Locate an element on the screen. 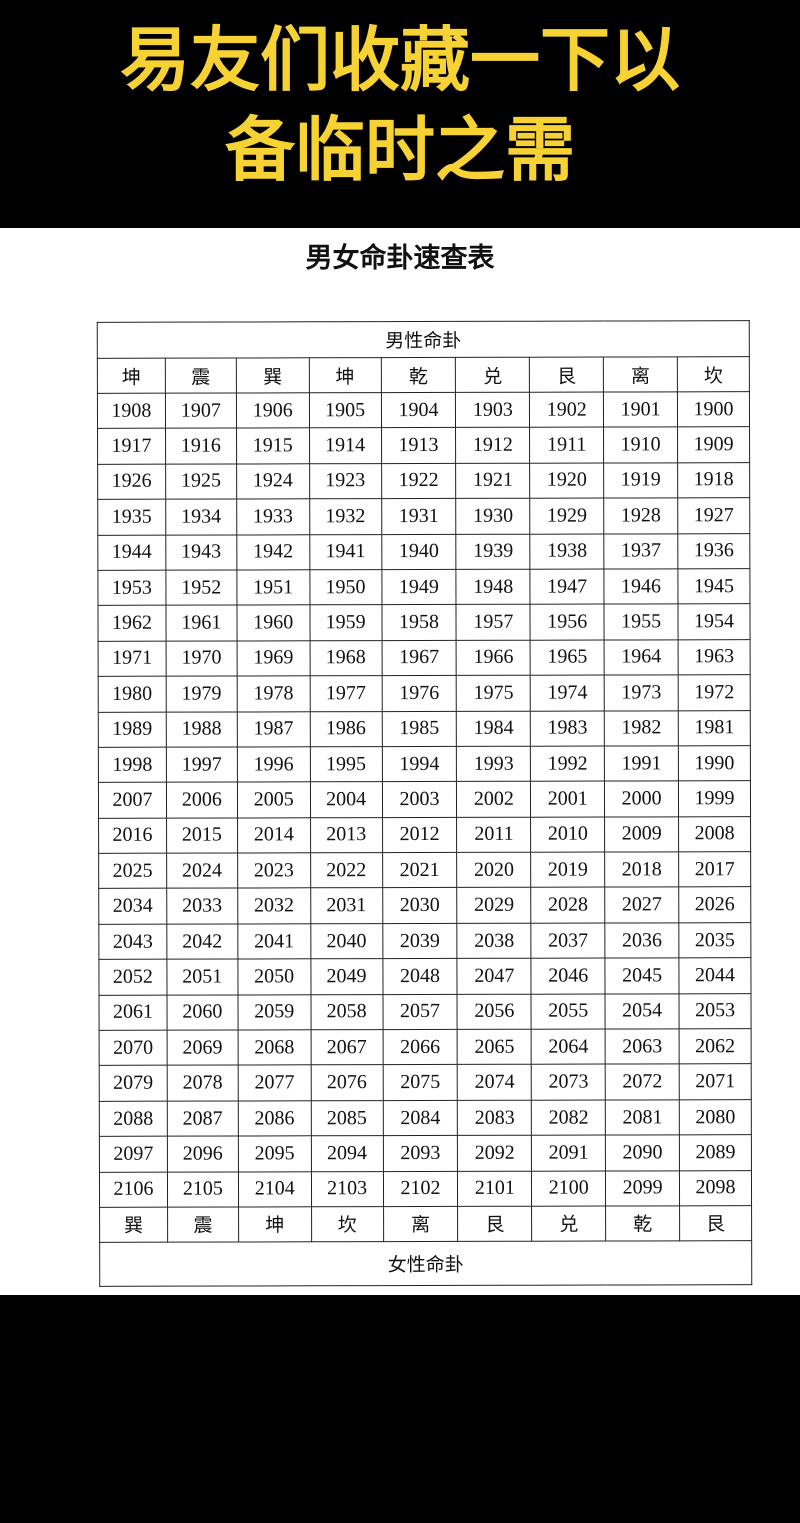  table-row: 1980 1979 1978 1977 1976 1975 1974 1973 1972 is located at coordinates (424, 693).